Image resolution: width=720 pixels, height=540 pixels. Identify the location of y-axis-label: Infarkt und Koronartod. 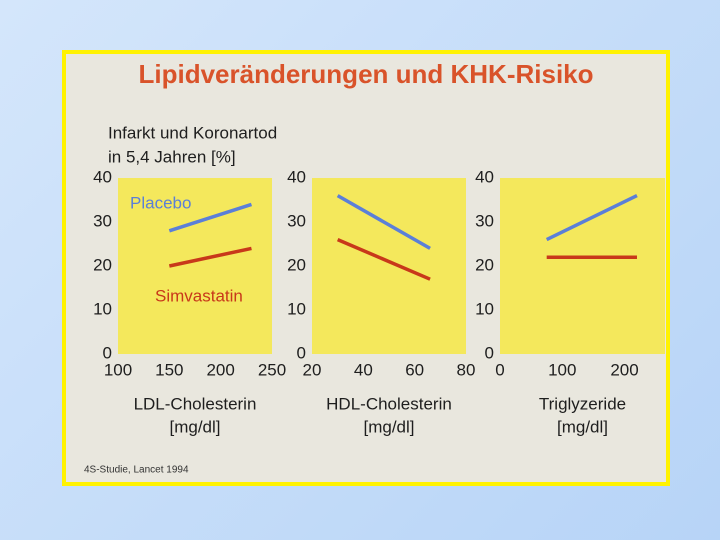
(192, 132).